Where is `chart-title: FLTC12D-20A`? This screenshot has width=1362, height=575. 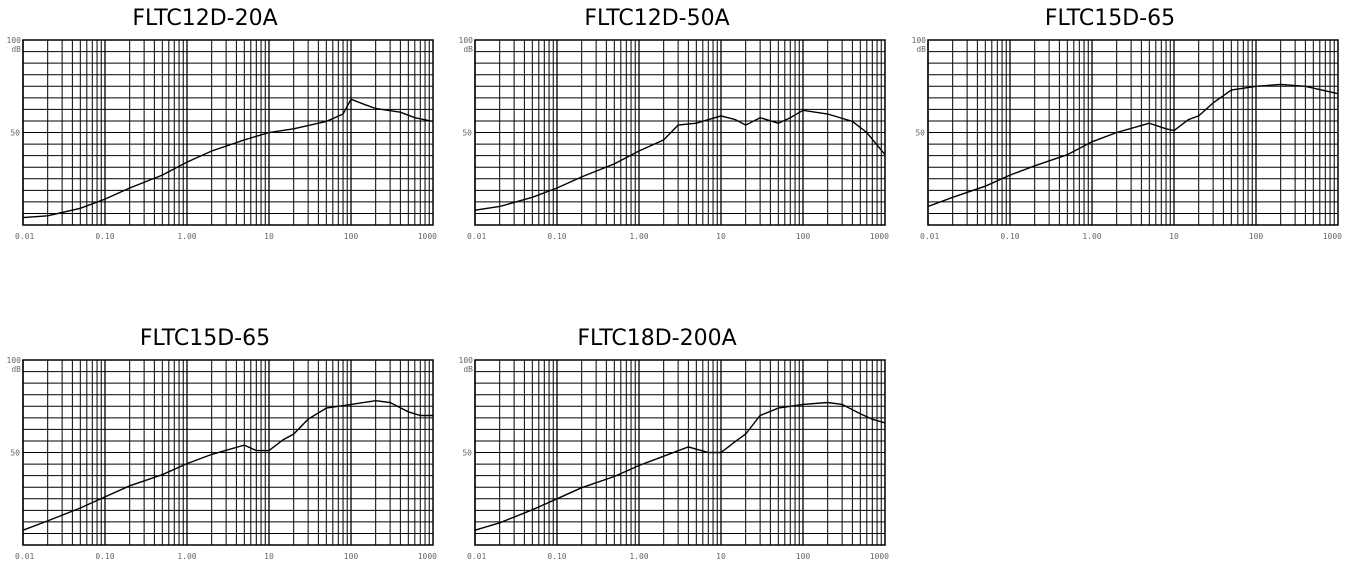
chart-title: FLTC12D-20A is located at coordinates (205, 18).